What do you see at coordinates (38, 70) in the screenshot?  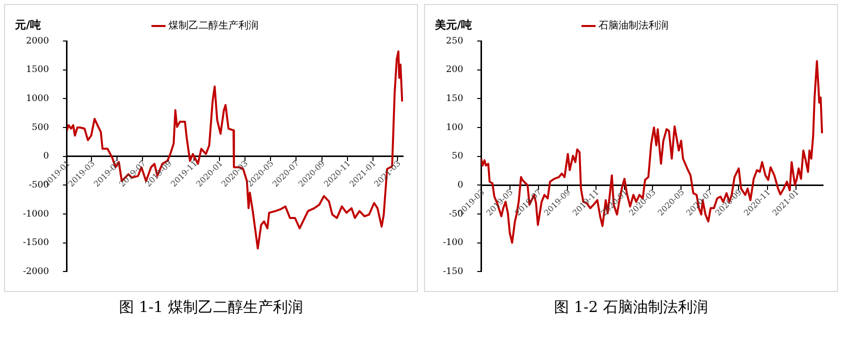 I see `y-tick-label: 1500` at bounding box center [38, 70].